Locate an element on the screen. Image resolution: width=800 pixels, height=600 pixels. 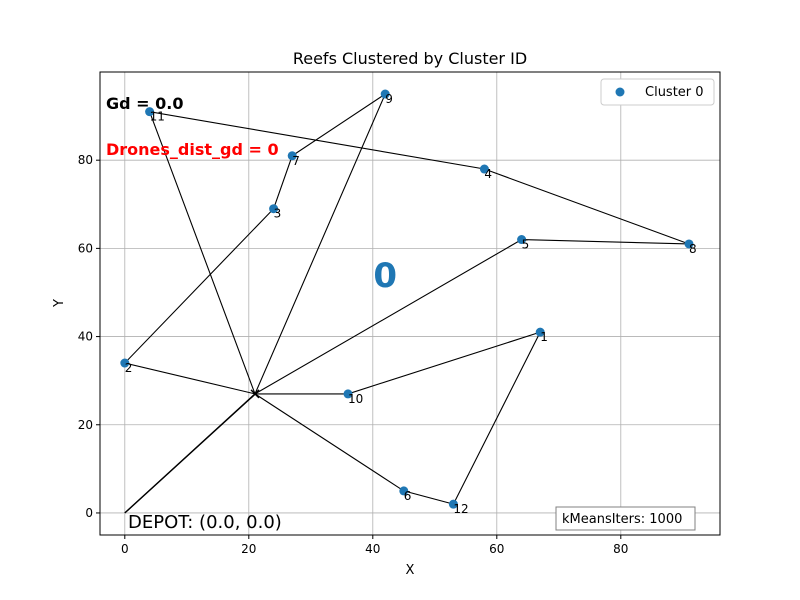
y-axis-label: Y is located at coordinates (59, 303).